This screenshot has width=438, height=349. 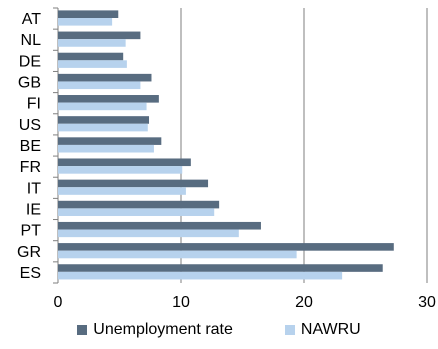 What do you see at coordinates (88, 14) in the screenshot?
I see `bar-unemployment-AT` at bounding box center [88, 14].